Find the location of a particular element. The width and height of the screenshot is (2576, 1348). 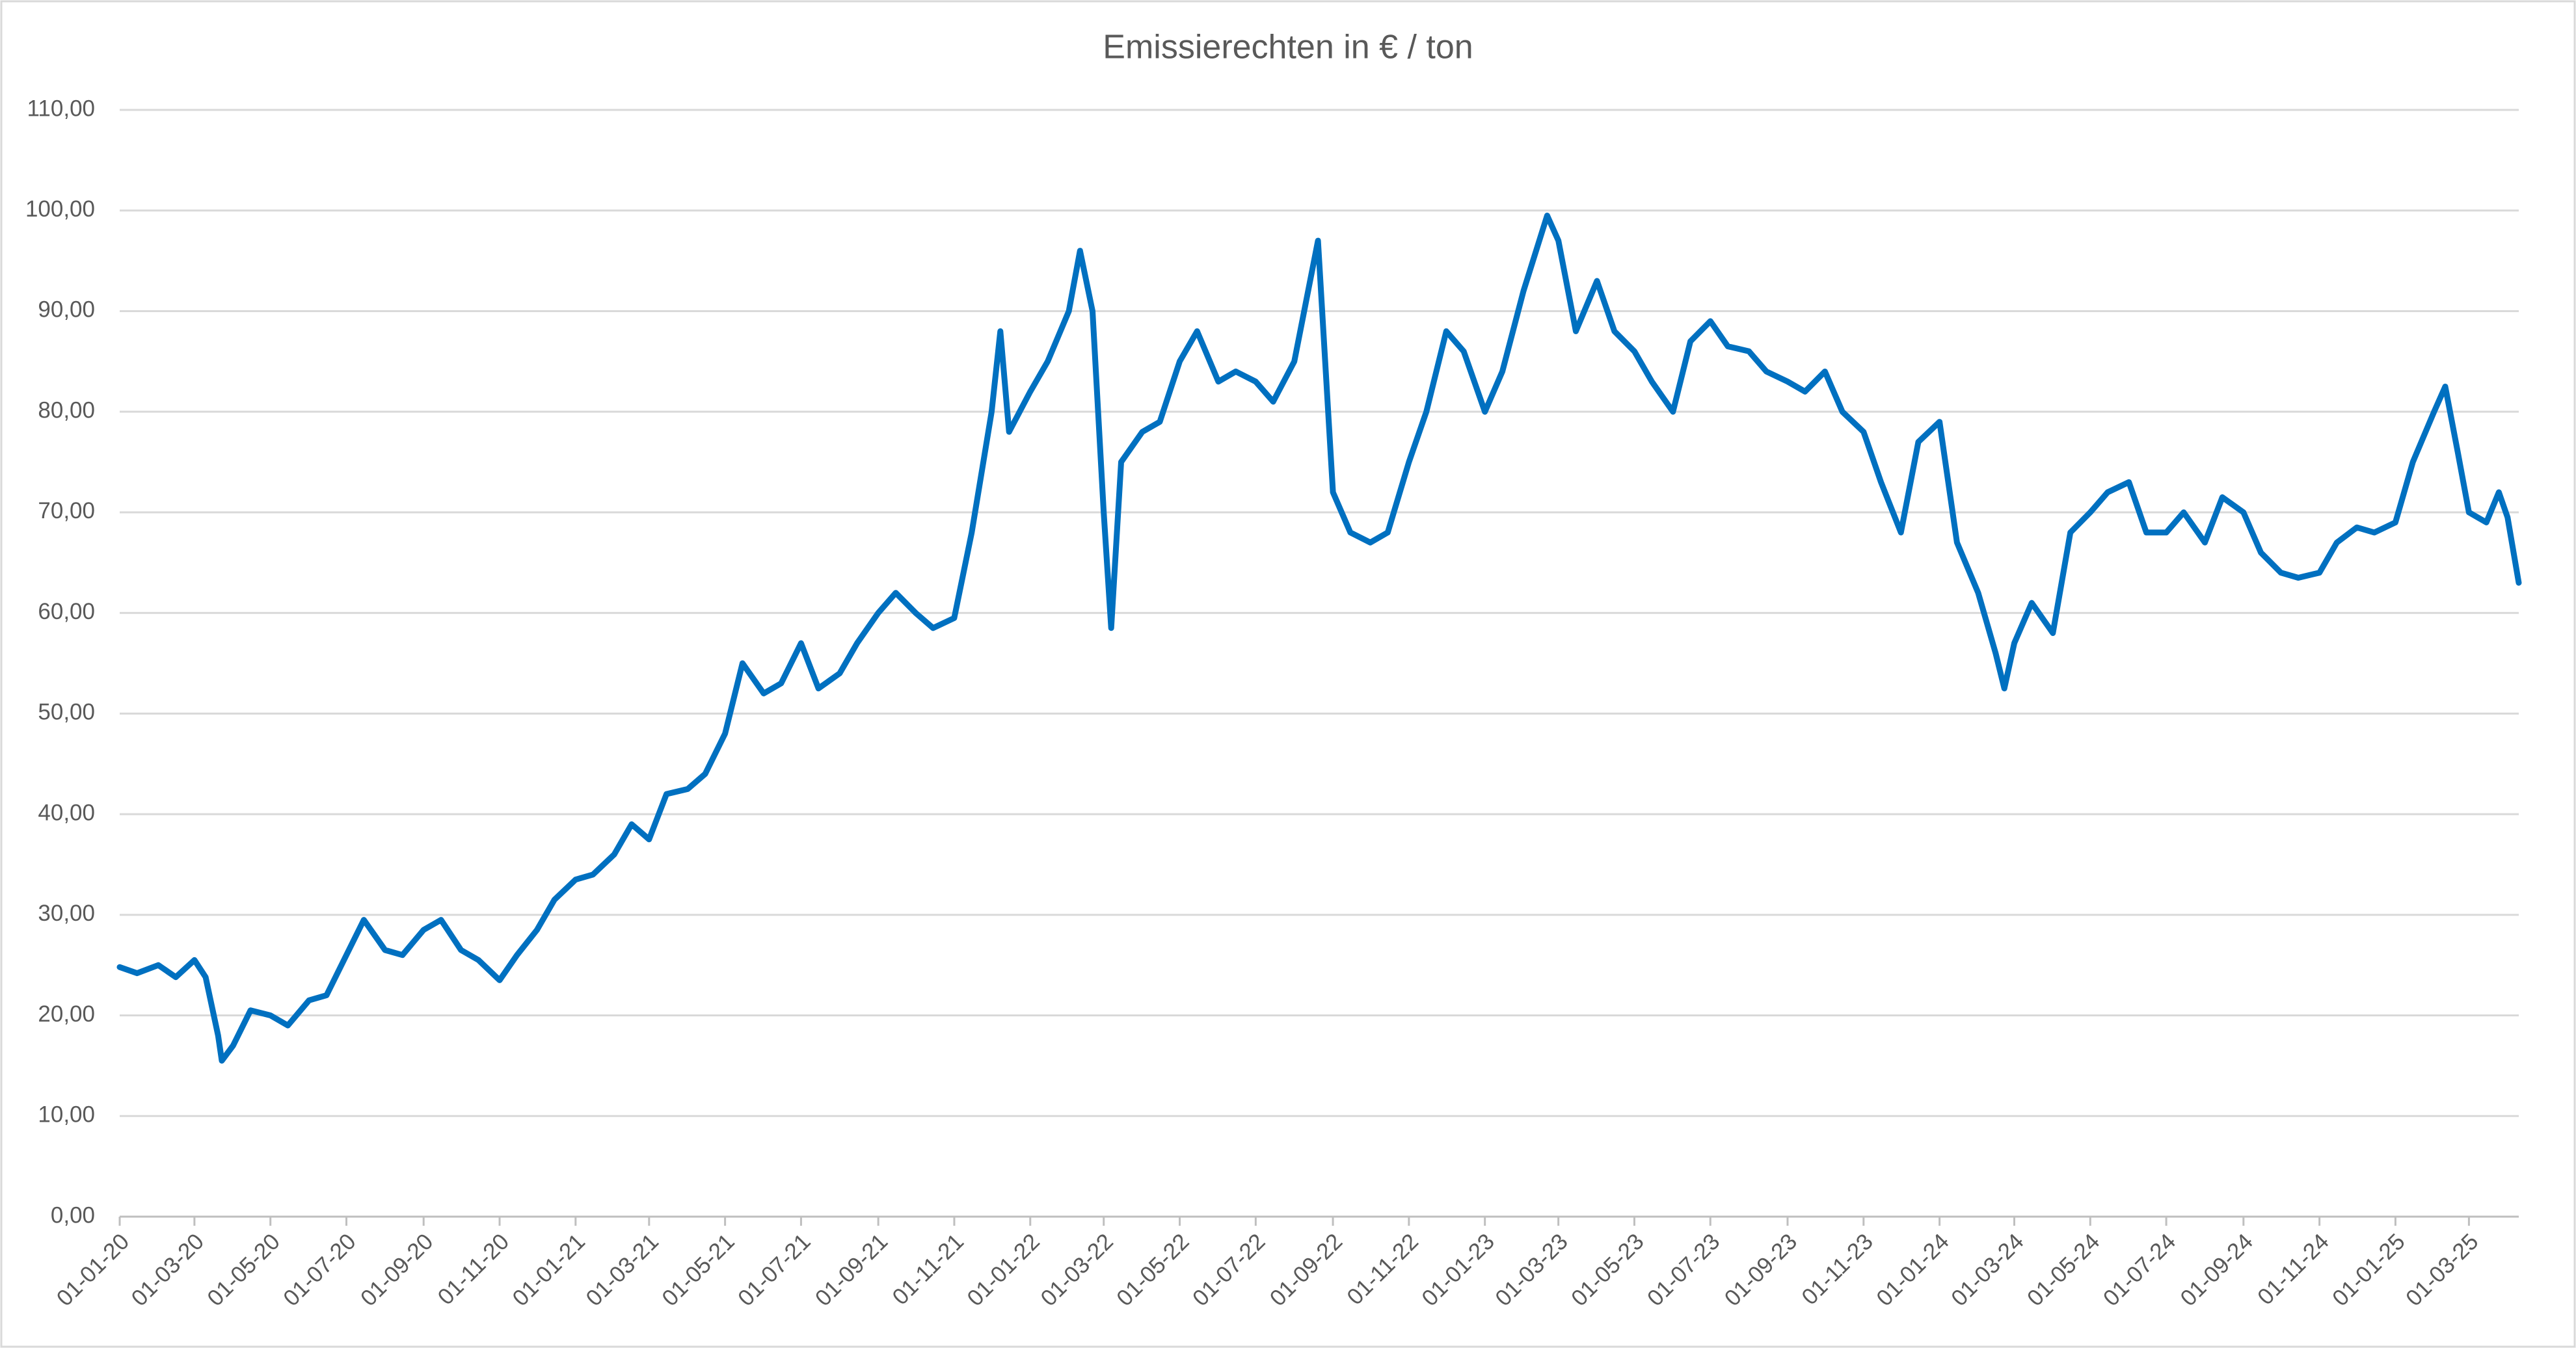

y-tick-label: 10,00 is located at coordinates (66, 1115).